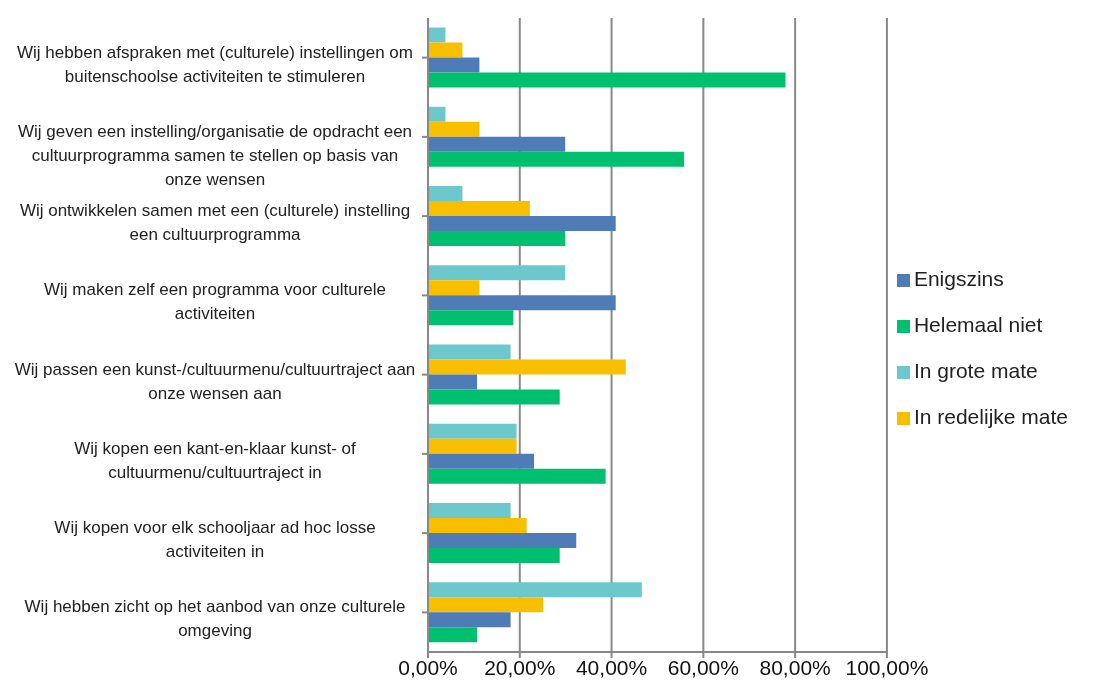 This screenshot has width=1096, height=688. I want to click on y-tick-label: Wij hebben zicht op het aanbod van onze culturele omgeving, so click(215, 619).